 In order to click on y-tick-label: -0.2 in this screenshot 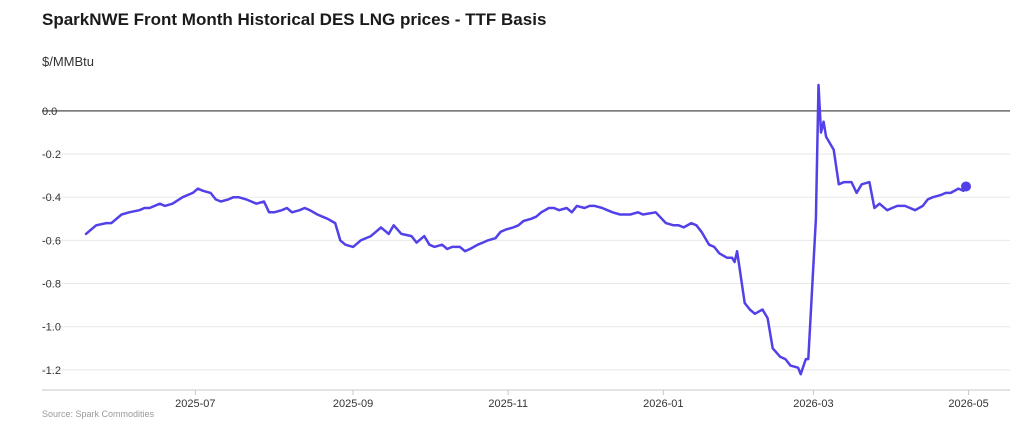, I will do `click(51, 155)`.